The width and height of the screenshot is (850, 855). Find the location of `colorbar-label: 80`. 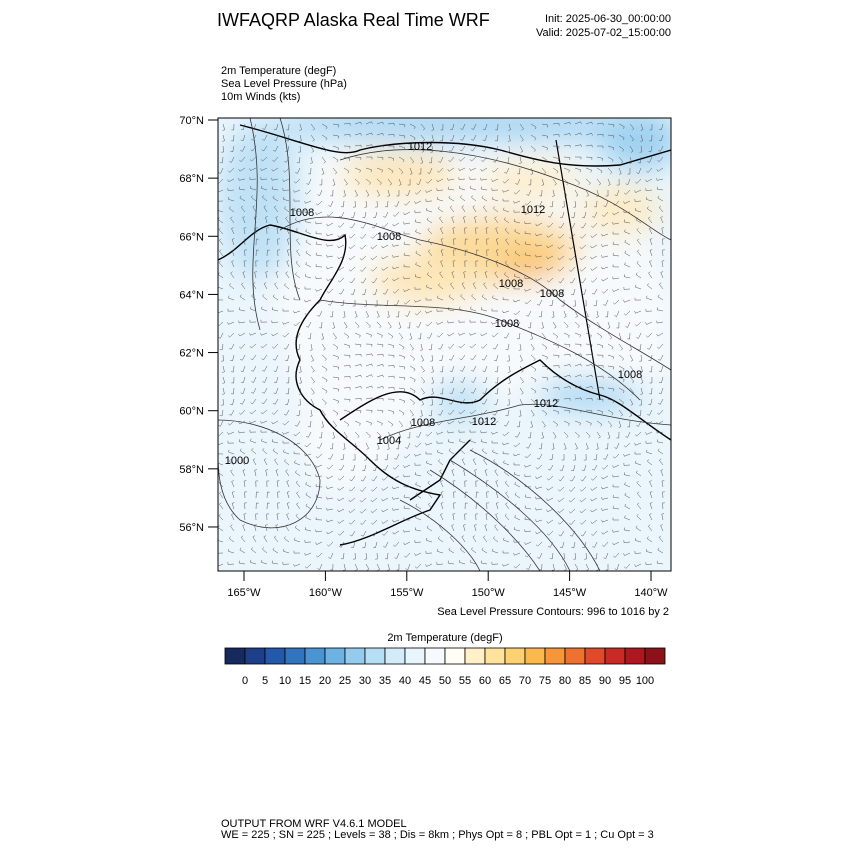

colorbar-label: 80 is located at coordinates (565, 681).